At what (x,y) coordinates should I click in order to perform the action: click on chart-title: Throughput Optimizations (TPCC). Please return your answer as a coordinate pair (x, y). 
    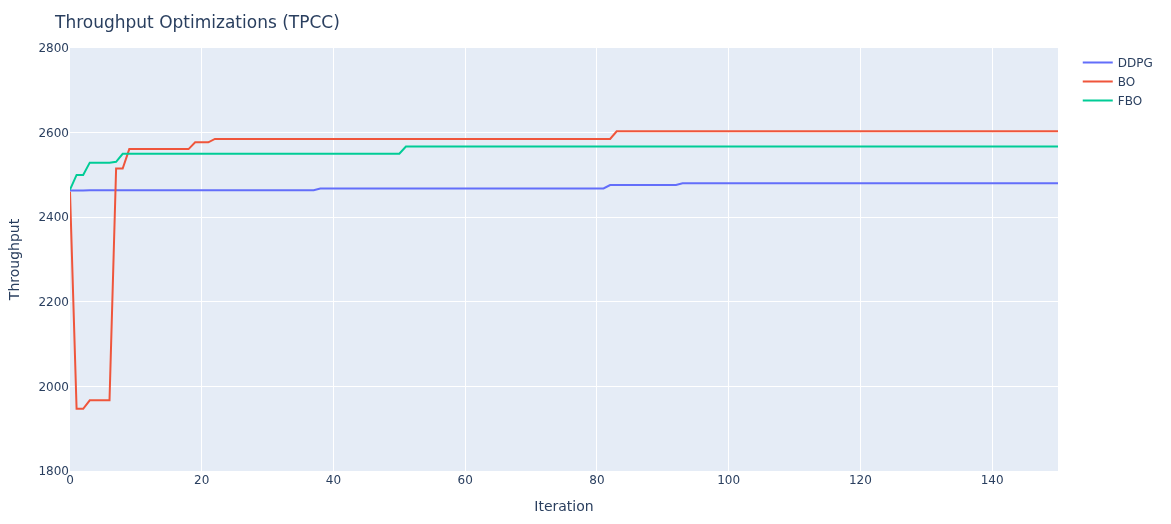
    Looking at the image, I should click on (197, 21).